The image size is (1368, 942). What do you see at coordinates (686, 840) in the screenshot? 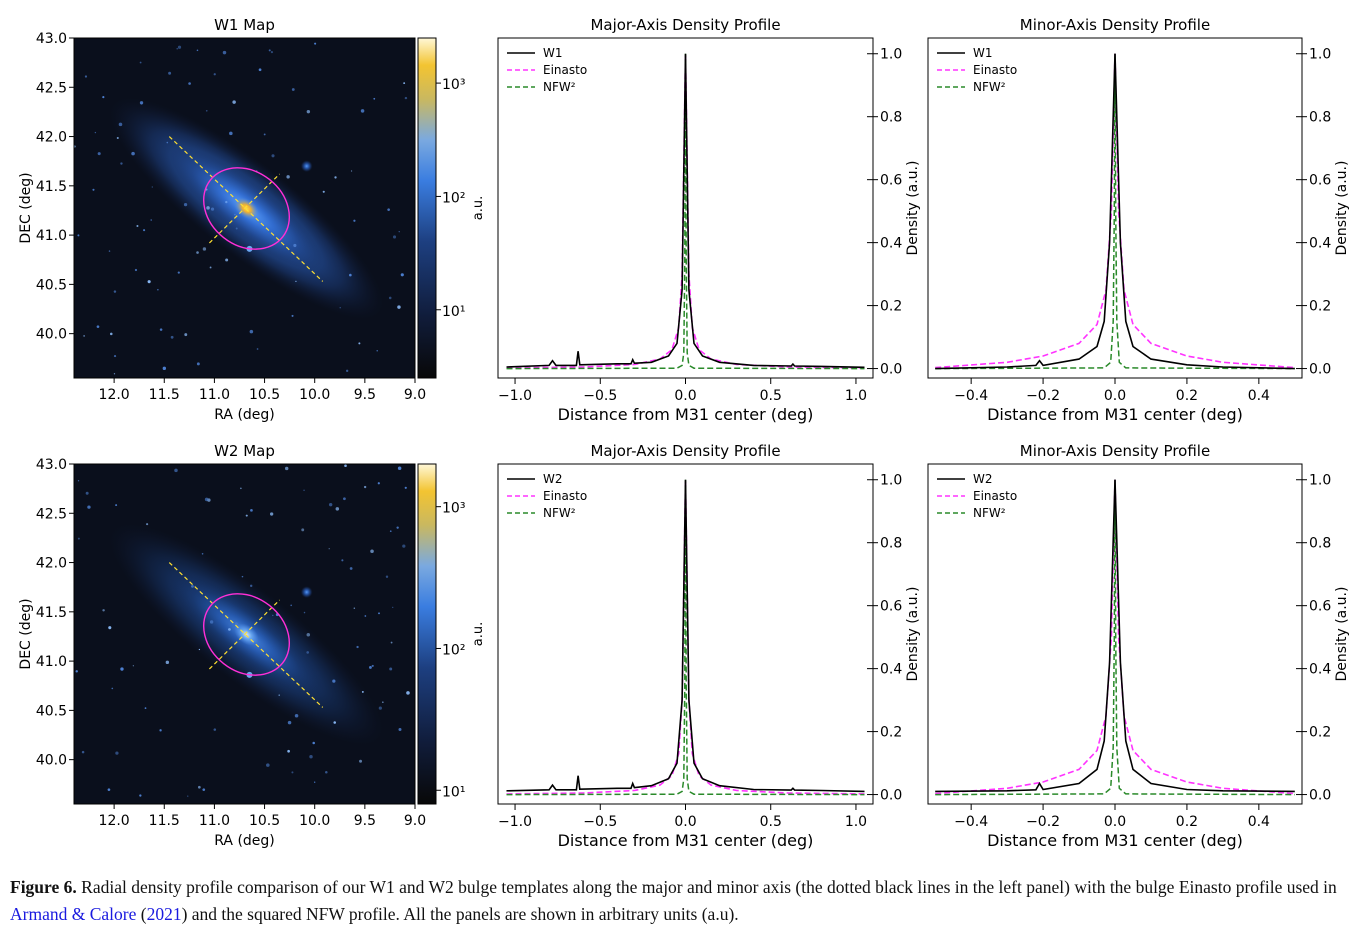
I see `w2-major-xlabel: Distance from M31 center (deg)` at bounding box center [686, 840].